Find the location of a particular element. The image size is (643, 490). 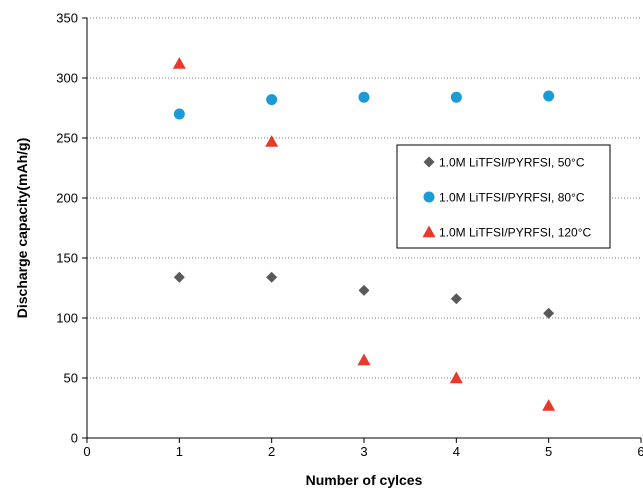

y-tick-label-200: 200 is located at coordinates (67, 198).